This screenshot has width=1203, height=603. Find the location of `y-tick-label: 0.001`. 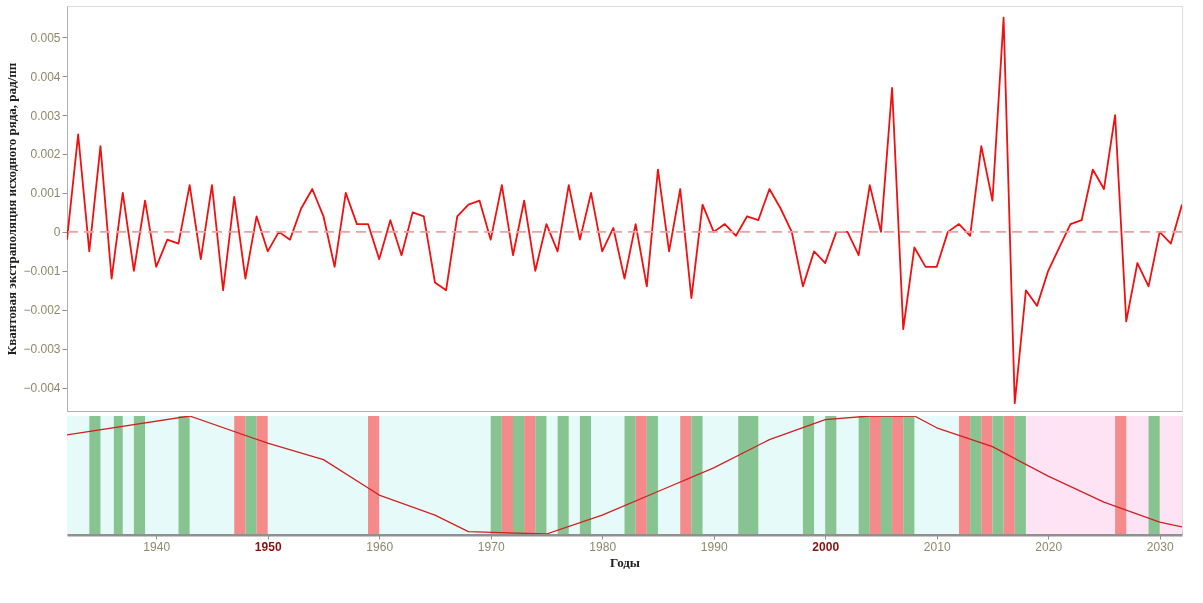

y-tick-label: 0.001 is located at coordinates (45, 193).